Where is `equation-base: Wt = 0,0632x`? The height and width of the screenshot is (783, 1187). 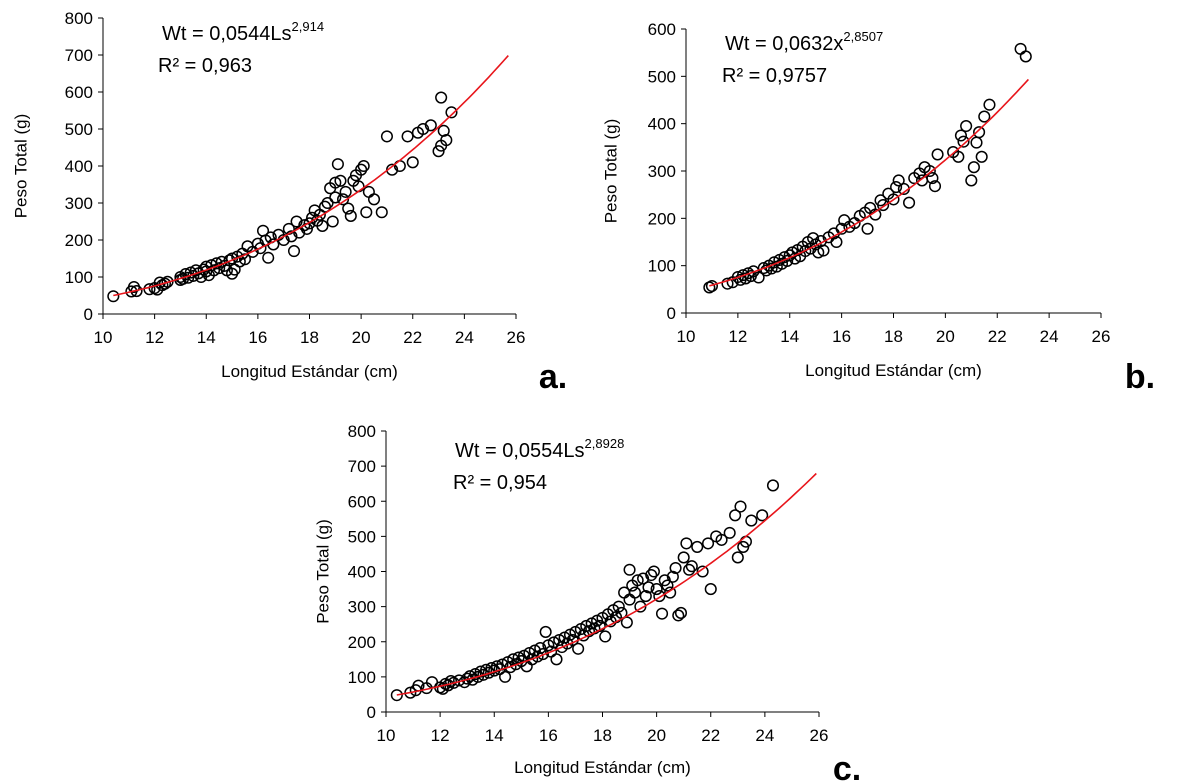 equation-base: Wt = 0,0632x is located at coordinates (784, 44).